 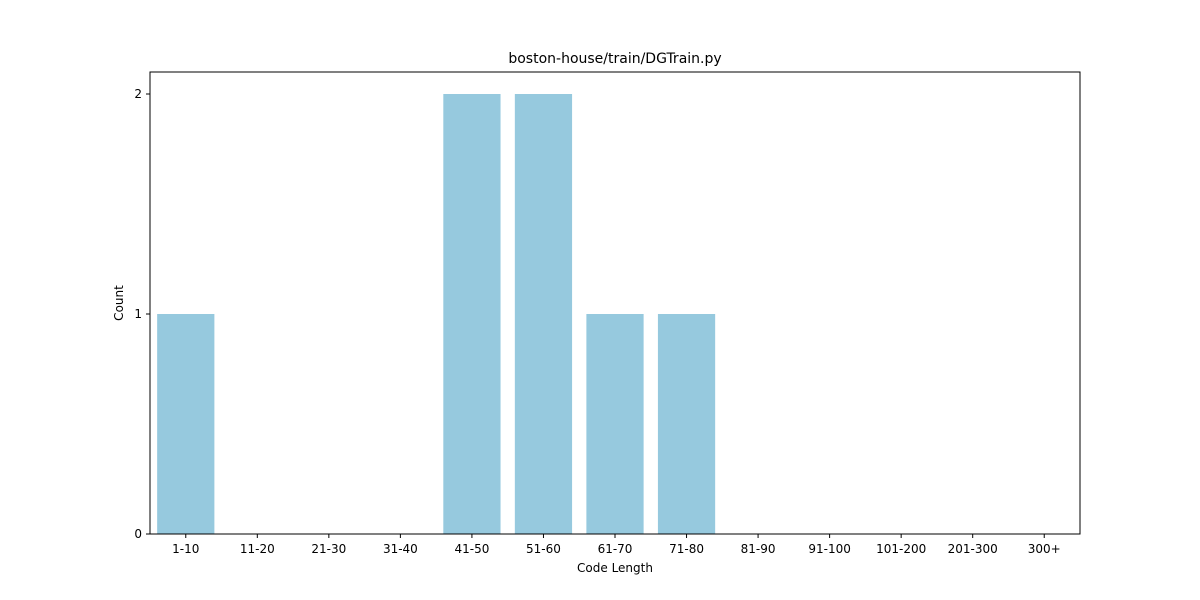 What do you see at coordinates (138, 314) in the screenshot?
I see `y-tick-label: 1` at bounding box center [138, 314].